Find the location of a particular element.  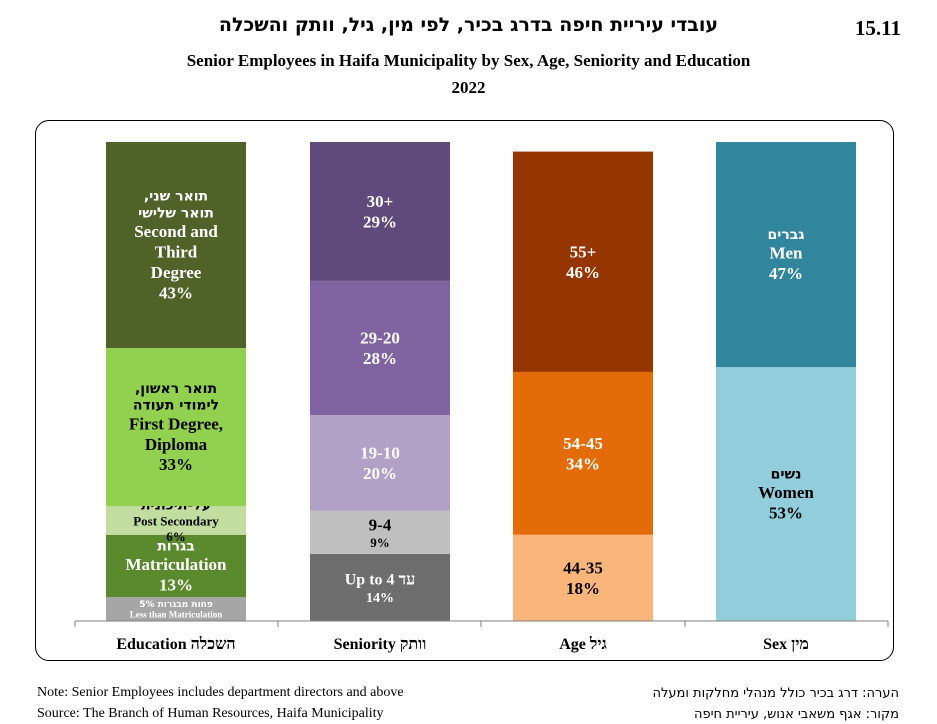

chart-year: 2022 is located at coordinates (468, 87).